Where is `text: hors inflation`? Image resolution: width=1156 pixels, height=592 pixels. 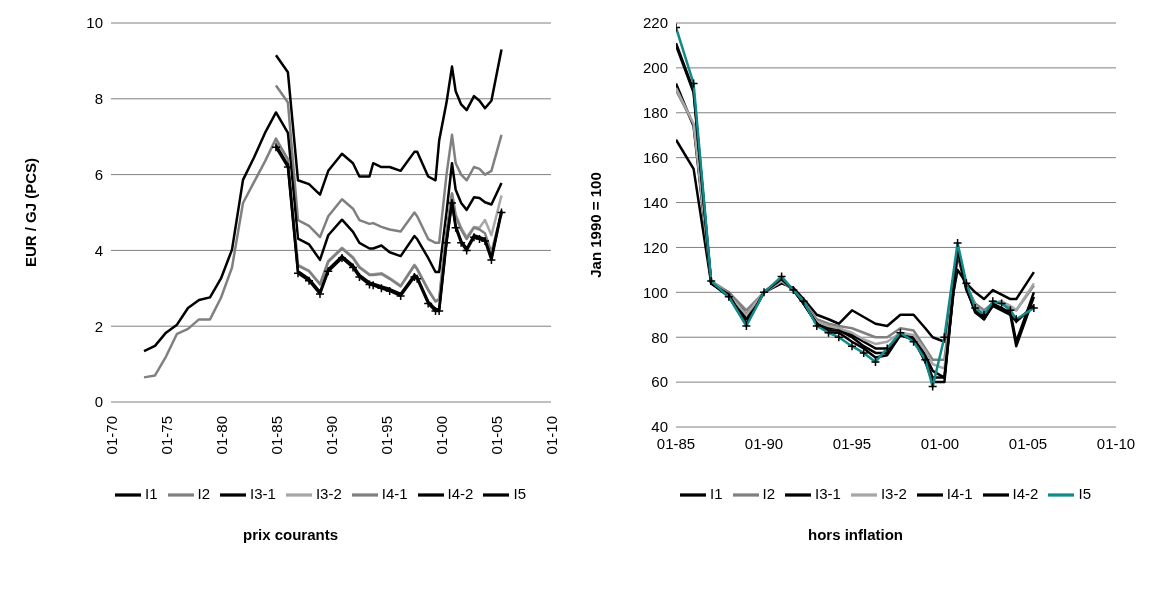
text: hors inflation is located at coordinates (855, 534).